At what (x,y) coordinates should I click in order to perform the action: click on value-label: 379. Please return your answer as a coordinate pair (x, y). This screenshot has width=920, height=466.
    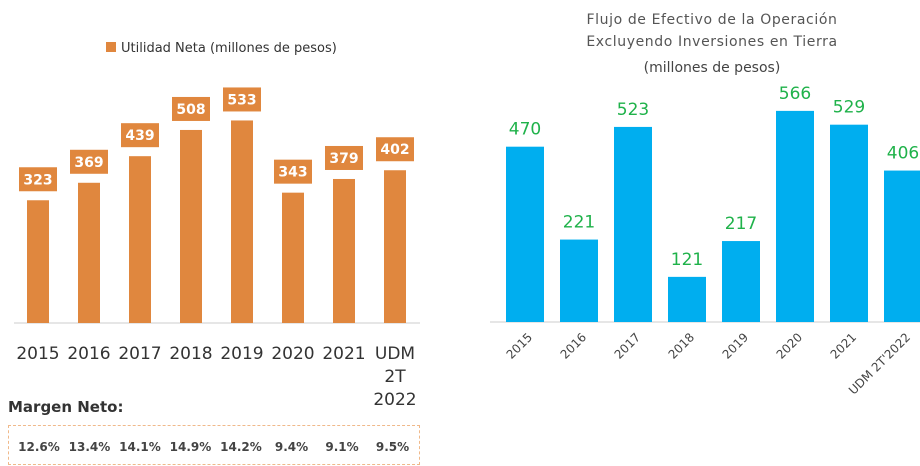
    Looking at the image, I should click on (343, 159).